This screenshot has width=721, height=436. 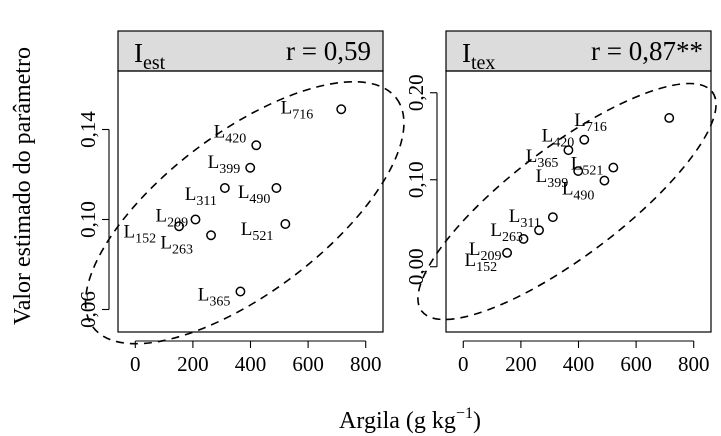 I want to click on point-i-tex-l365, so click(x=568, y=150).